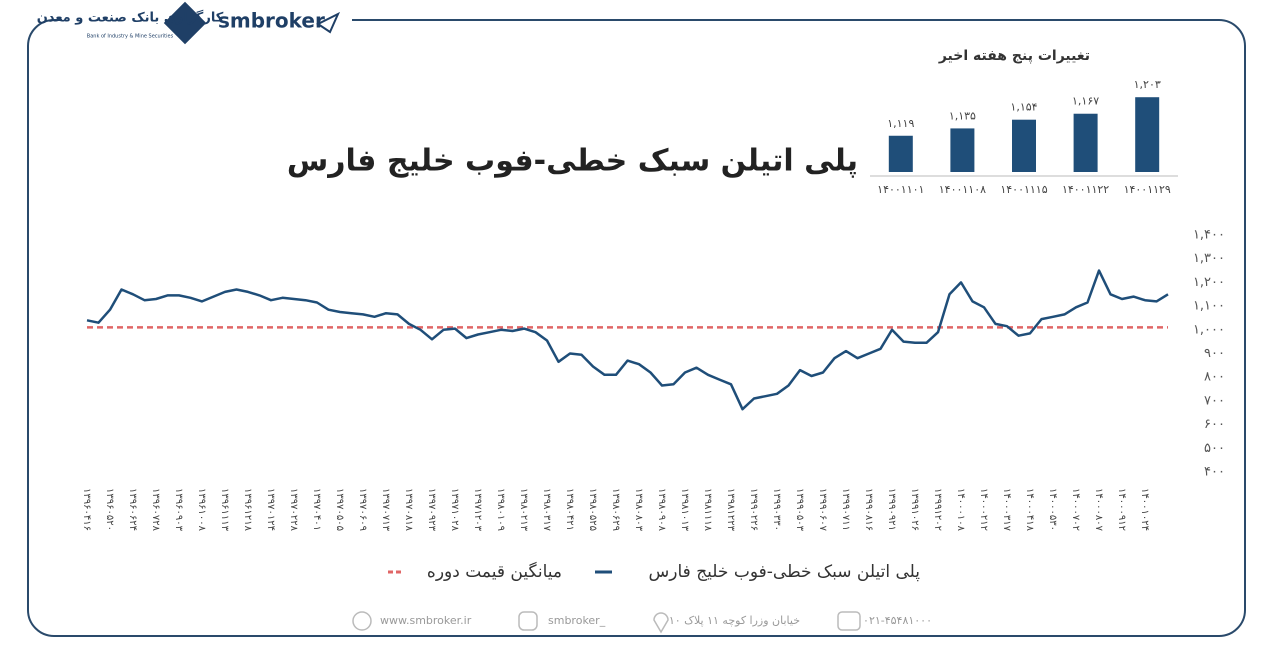 The height and width of the screenshot is (660, 1280). I want to click on bank-name: کارگزاری بانک صنعت و معدن, so click(130, 18).